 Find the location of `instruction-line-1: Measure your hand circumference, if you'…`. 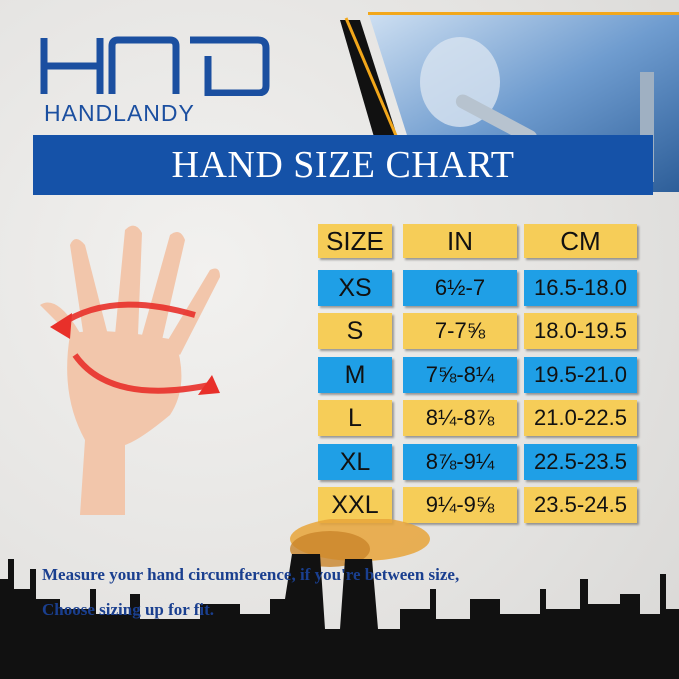

instruction-line-1: Measure your hand circumference, if you'… is located at coordinates (251, 574).